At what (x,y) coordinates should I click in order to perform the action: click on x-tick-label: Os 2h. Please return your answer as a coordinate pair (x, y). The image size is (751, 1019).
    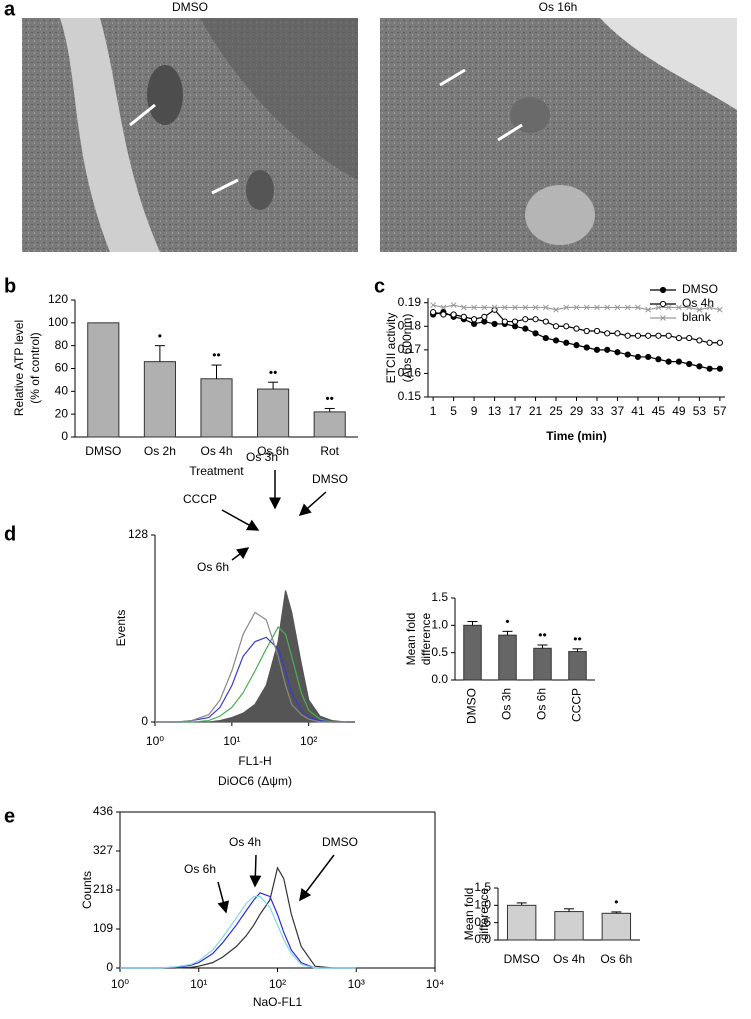
    Looking at the image, I should click on (160, 451).